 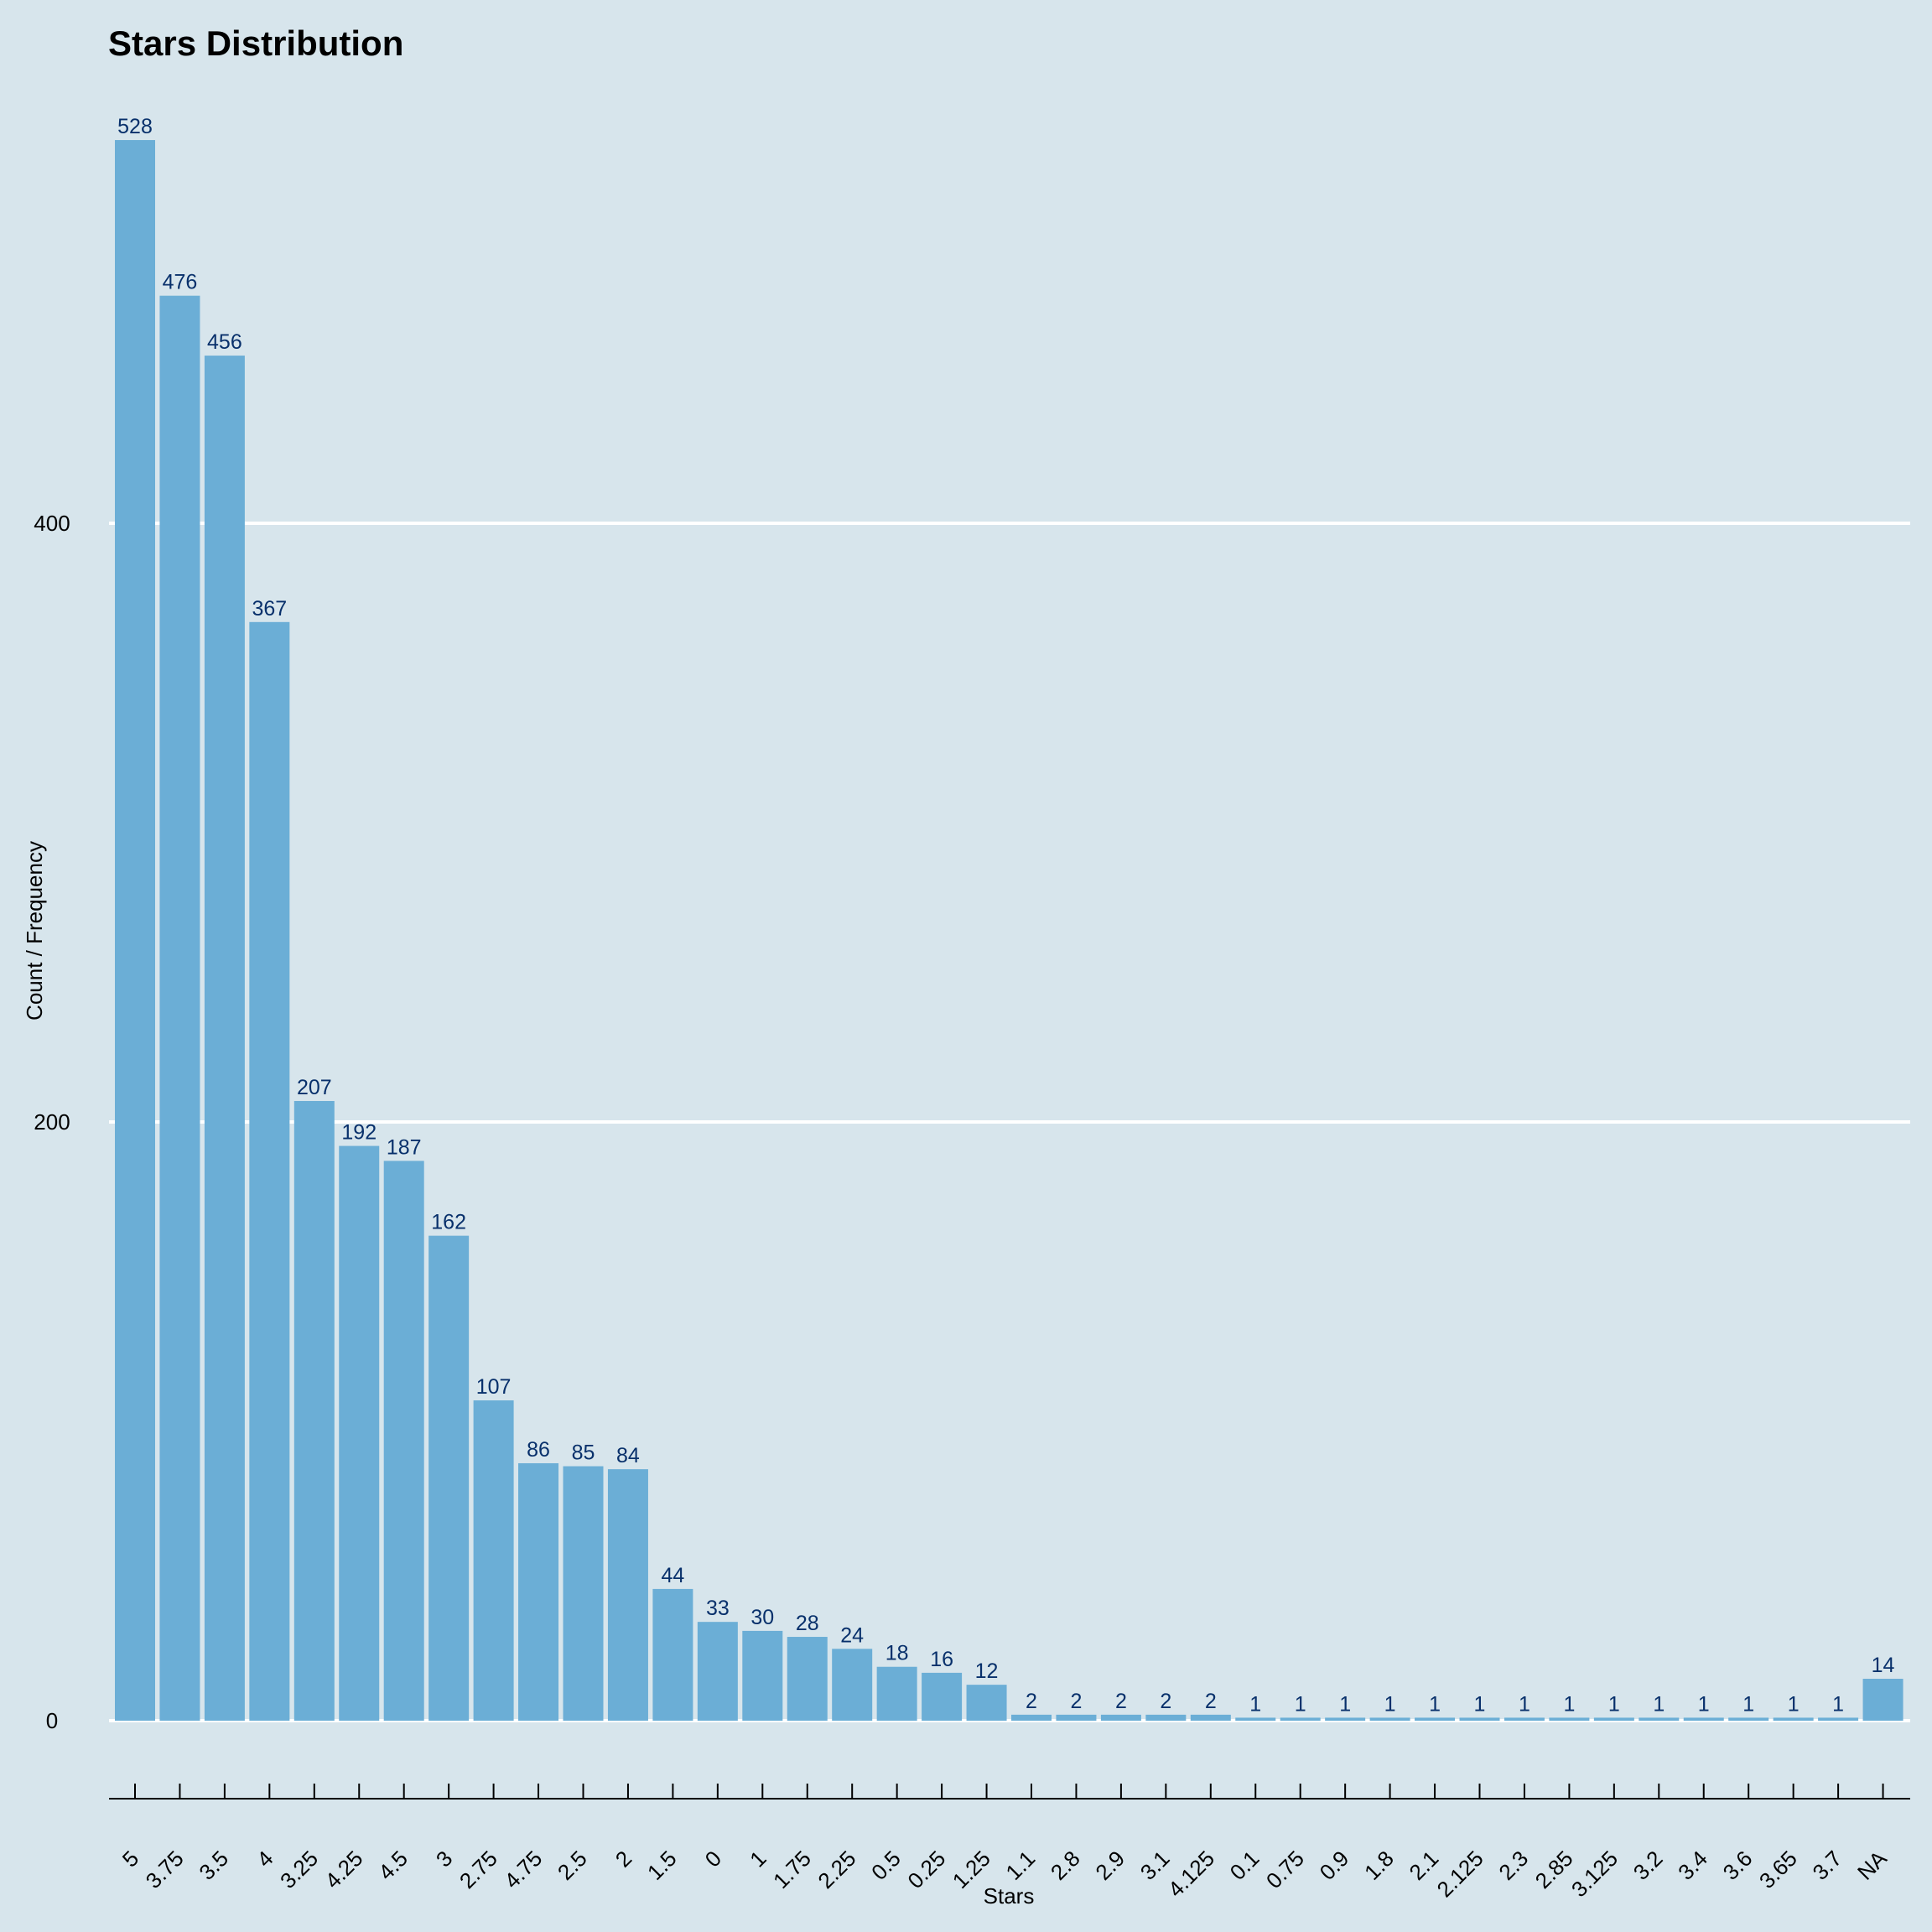 I want to click on x-tick-label-4.25: 4.25, so click(x=343, y=1869).